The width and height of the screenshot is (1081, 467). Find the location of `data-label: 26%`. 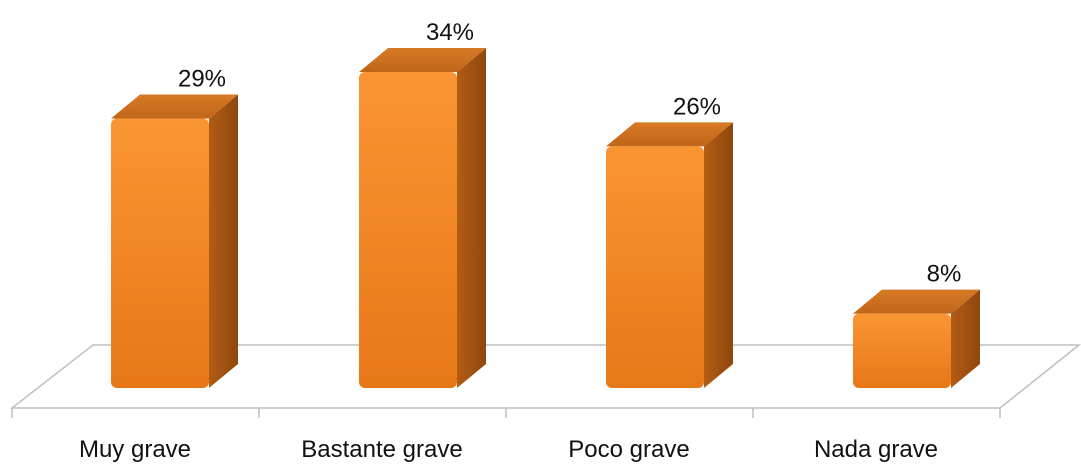

data-label: 26% is located at coordinates (697, 106).